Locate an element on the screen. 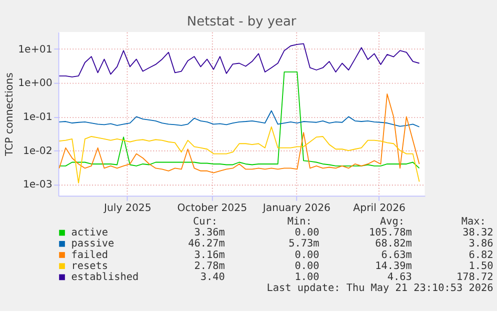 The image size is (497, 323). y-axis-title: TCP connections is located at coordinates (10, 115).